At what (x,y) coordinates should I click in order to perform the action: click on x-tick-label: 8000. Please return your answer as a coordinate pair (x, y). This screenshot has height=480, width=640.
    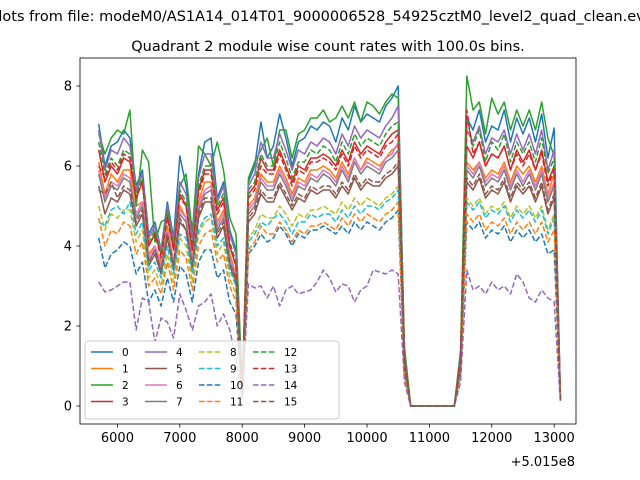
    Looking at the image, I should click on (242, 438).